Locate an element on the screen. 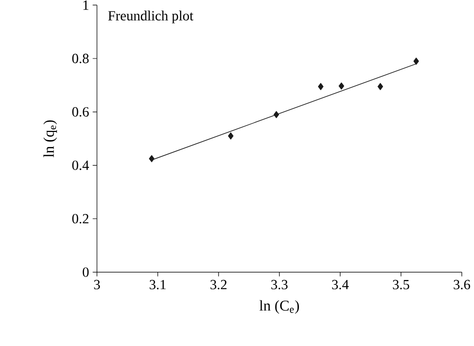 This screenshot has height=346, width=474. x-tick-label: 3.1 is located at coordinates (158, 285).